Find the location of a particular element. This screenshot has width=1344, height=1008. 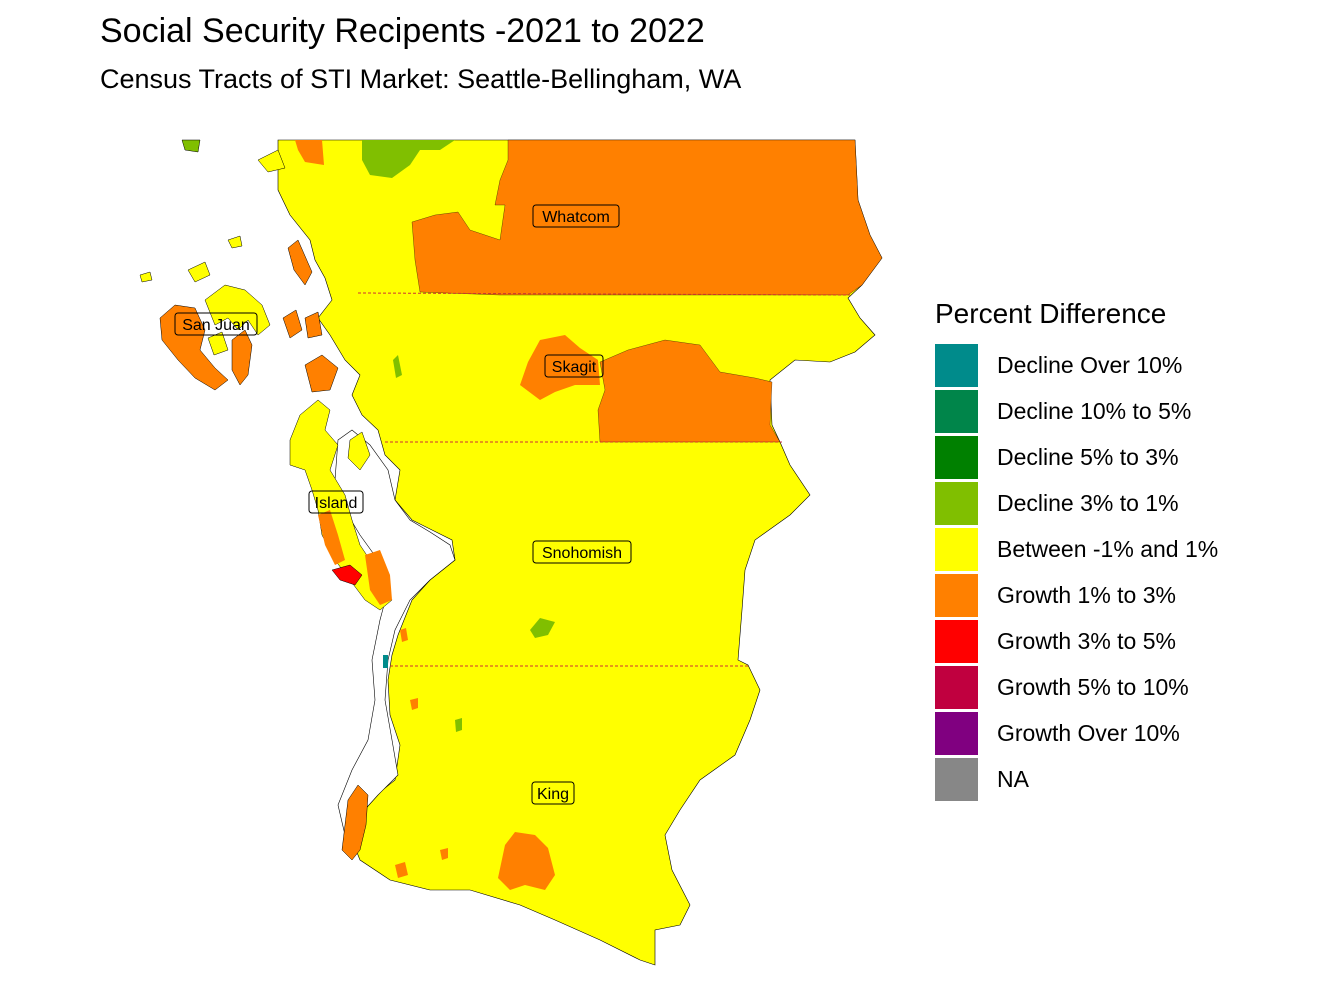

sucia-island is located at coordinates (199, 272).